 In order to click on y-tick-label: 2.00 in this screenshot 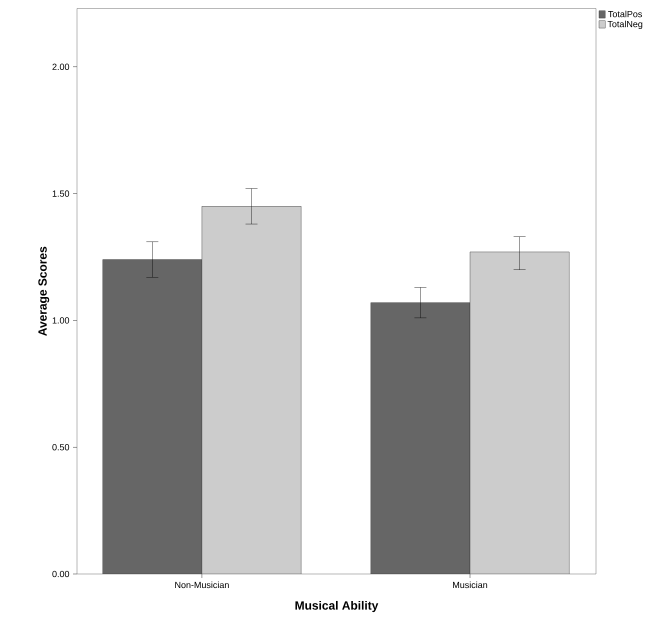, I will do `click(61, 67)`.